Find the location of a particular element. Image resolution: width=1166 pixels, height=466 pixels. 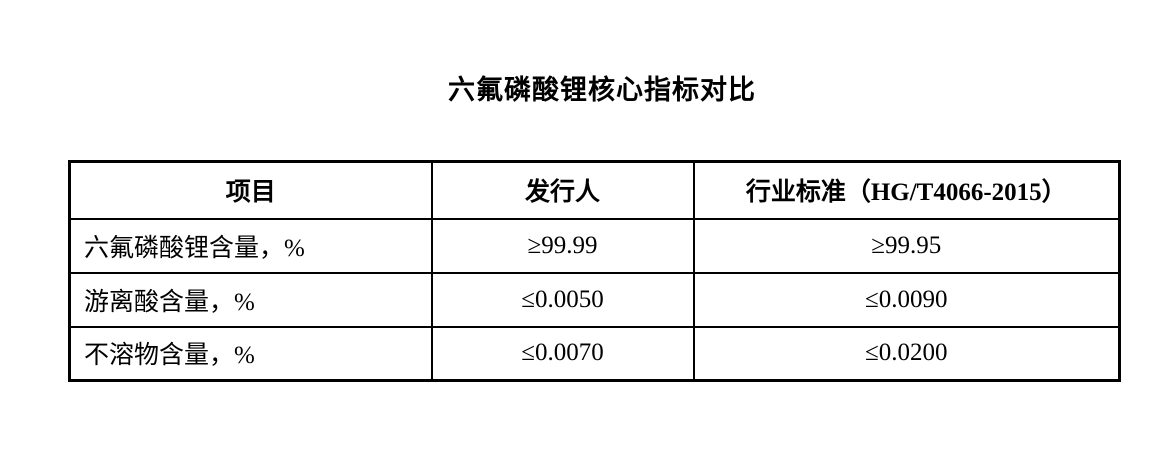

cell-issuer-value: ≤0.0070 is located at coordinates (562, 353).